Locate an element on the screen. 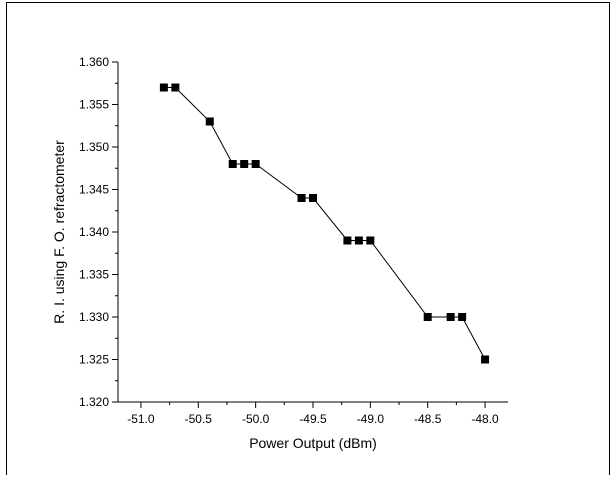  y-tick-label: 1.360 is located at coordinates (94, 62).